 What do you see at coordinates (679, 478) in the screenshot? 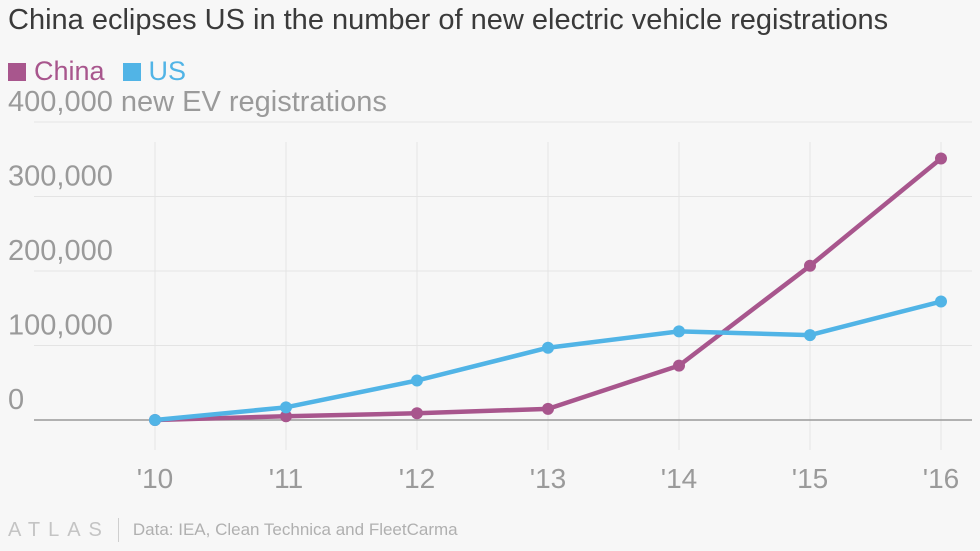
I see `x-tick-label: '14` at bounding box center [679, 478].